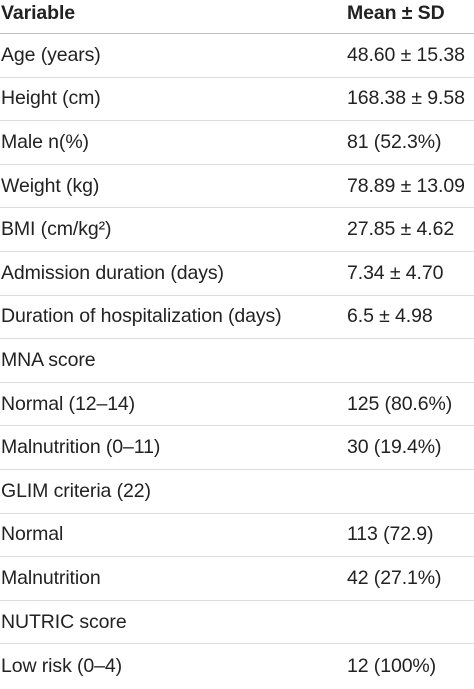 The width and height of the screenshot is (474, 689). I want to click on row-value: 12 (100%), so click(392, 665).